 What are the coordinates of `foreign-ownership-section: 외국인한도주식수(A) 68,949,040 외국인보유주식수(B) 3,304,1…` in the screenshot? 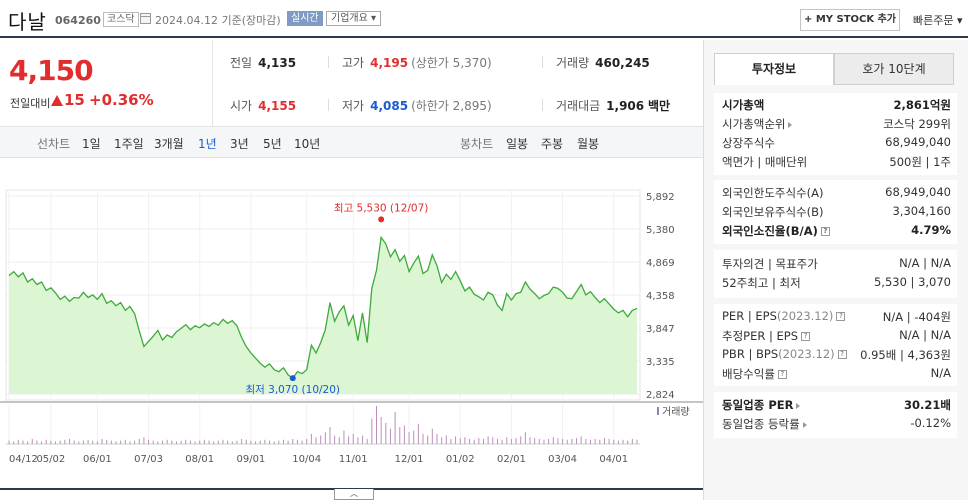 It's located at (835, 212).